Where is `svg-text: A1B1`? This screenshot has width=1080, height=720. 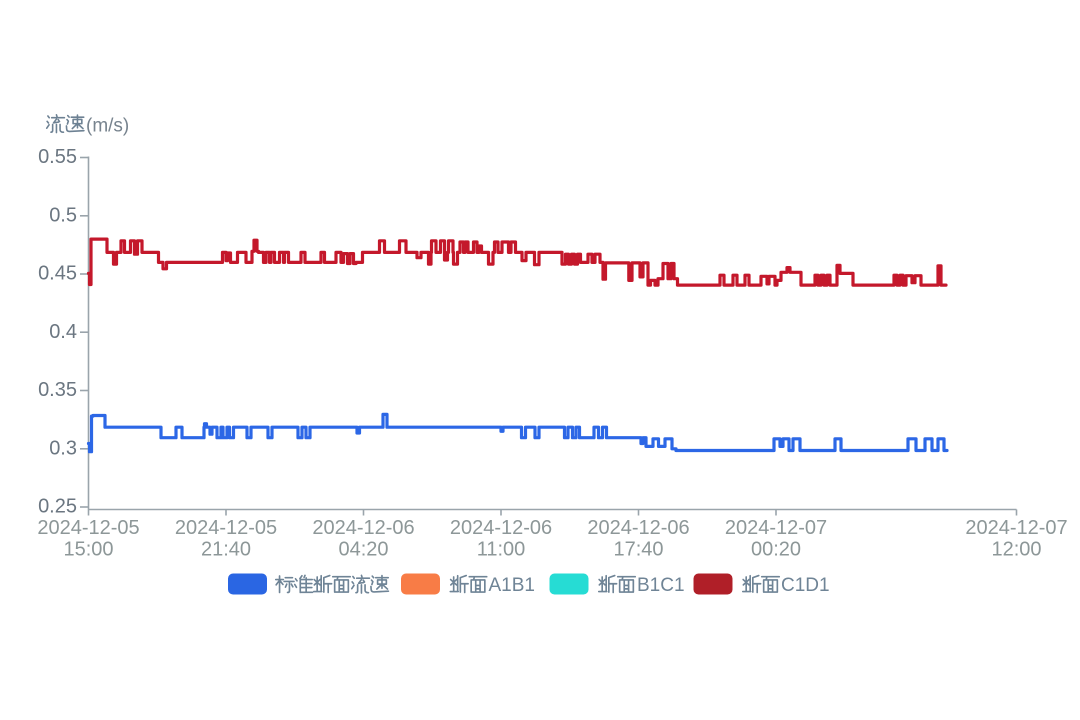 svg-text: A1B1 is located at coordinates (512, 585).